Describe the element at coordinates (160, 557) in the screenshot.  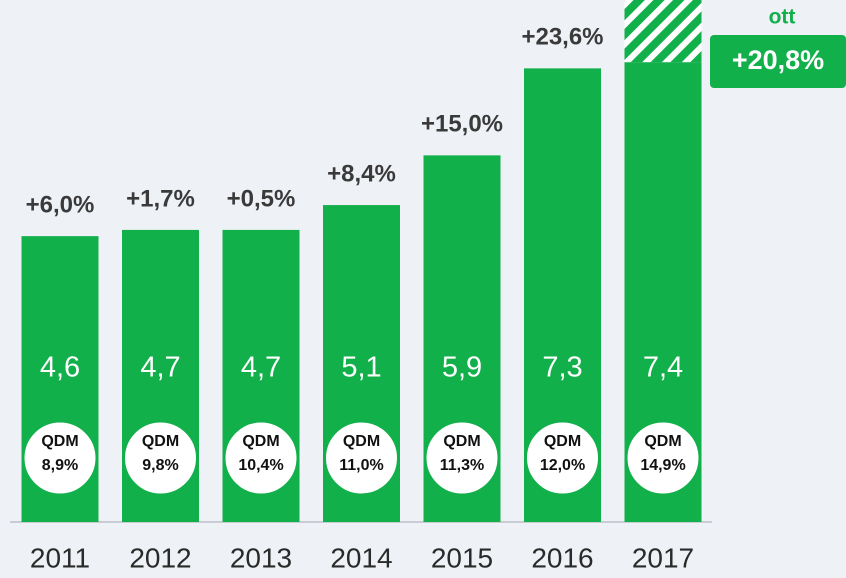
I see `x-tick-label: 2012` at that location.